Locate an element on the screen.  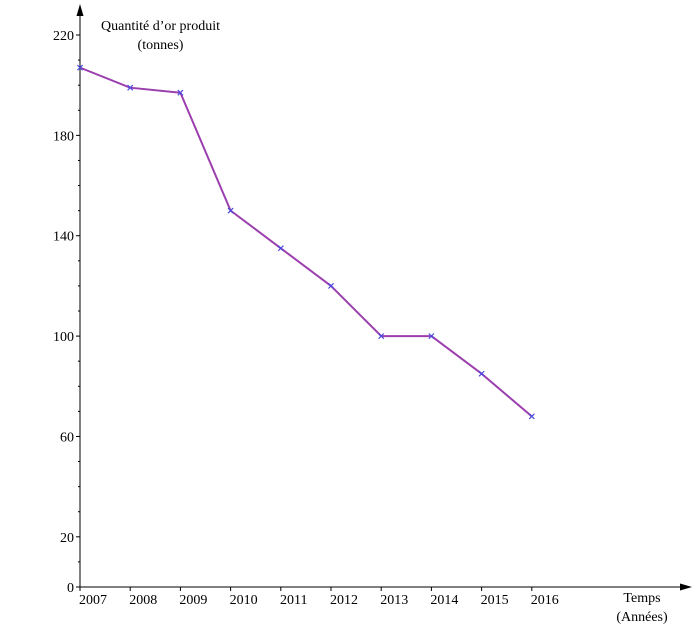
x-axis-arrow is located at coordinates (686, 587).